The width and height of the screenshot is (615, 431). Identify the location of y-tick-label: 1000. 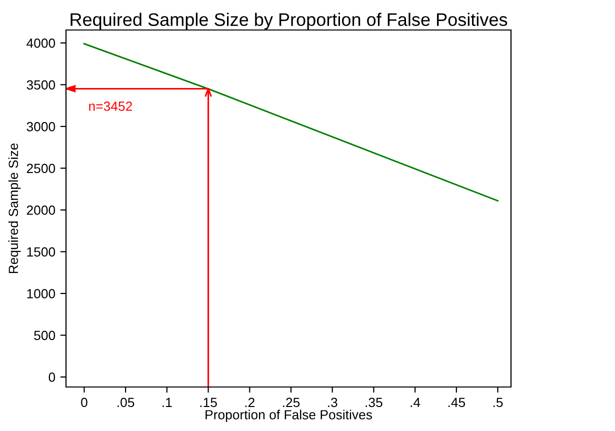
(41, 293).